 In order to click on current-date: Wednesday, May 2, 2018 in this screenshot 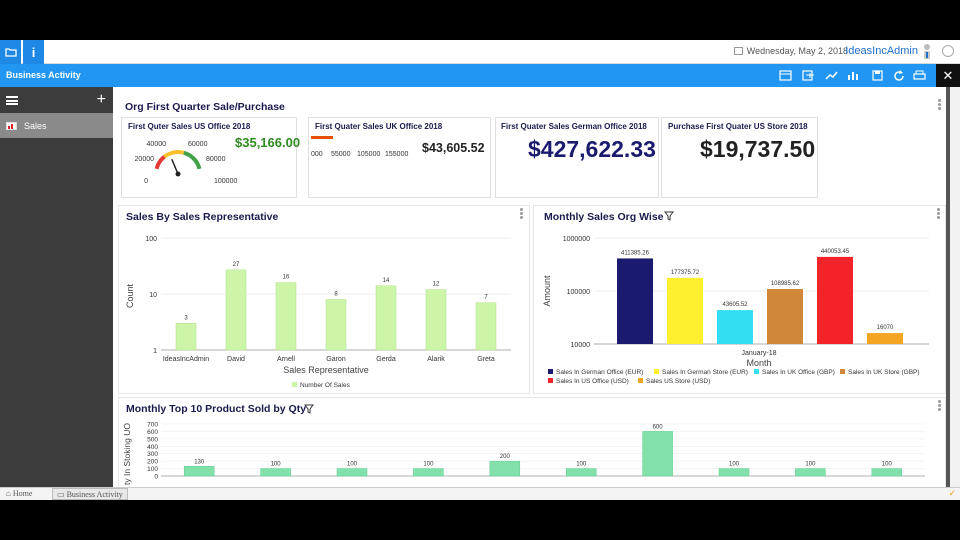, I will do `click(797, 51)`.